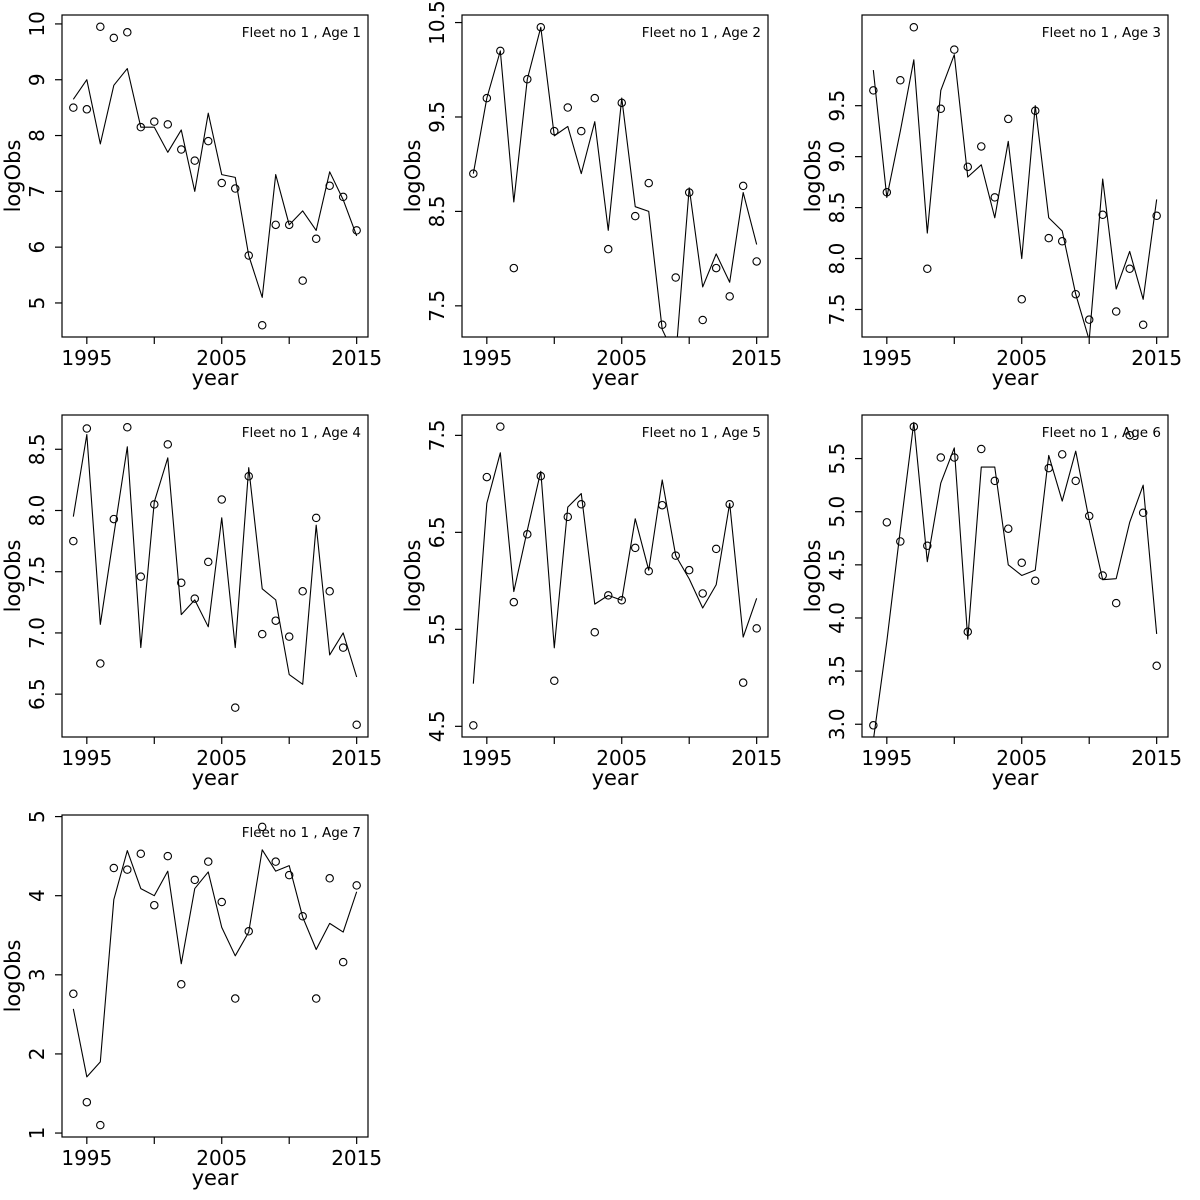  I want to click on y-tick-label: 4.0, so click(837, 618).